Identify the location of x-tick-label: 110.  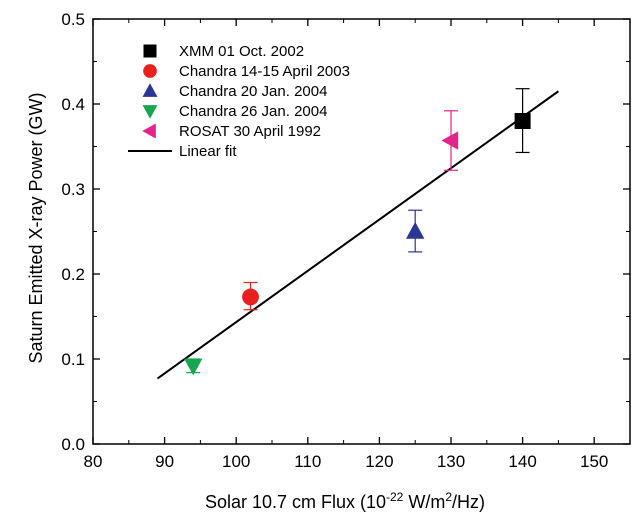
(307, 461).